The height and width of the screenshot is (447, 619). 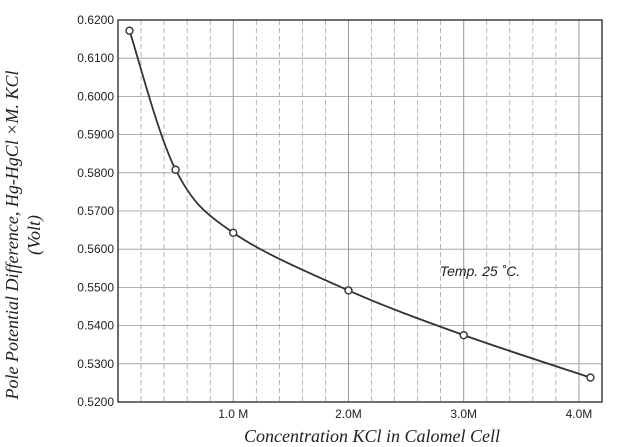 I want to click on x-tick-labels: 1.0 M 2.0M 3.0M 4.0M, so click(x=405, y=414).